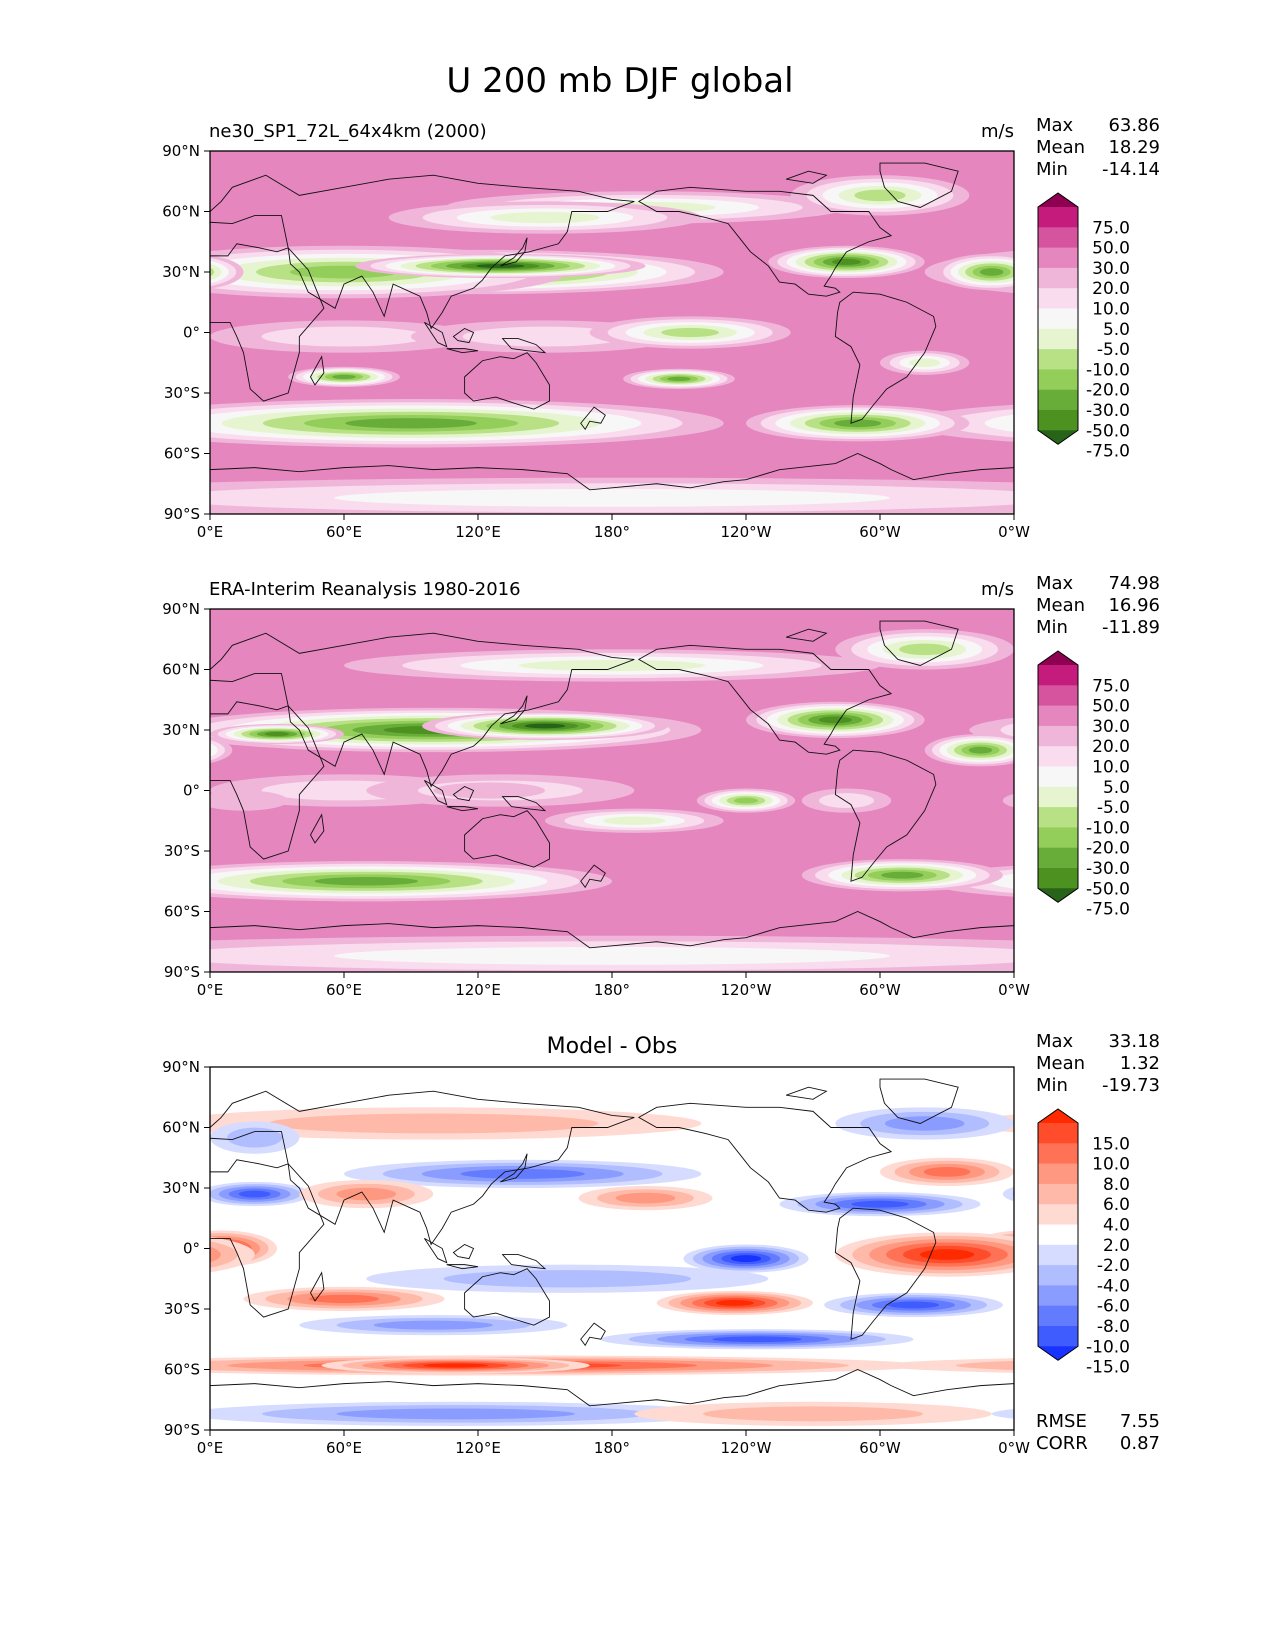 This screenshot has height=1650, width=1275. Describe the element at coordinates (1098, 605) in the screenshot. I see `stats-block: Max 74.98 Mean 16.96 Min -11.89` at that location.